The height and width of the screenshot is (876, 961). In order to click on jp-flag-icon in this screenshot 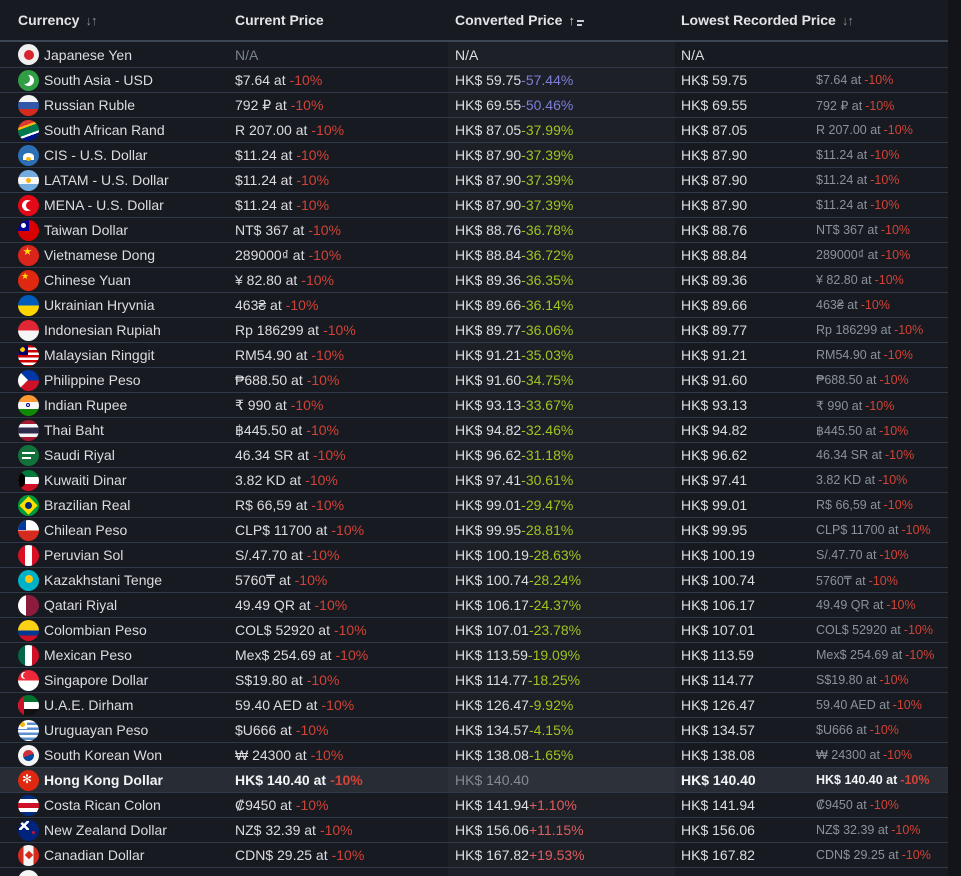, I will do `click(28, 54)`.